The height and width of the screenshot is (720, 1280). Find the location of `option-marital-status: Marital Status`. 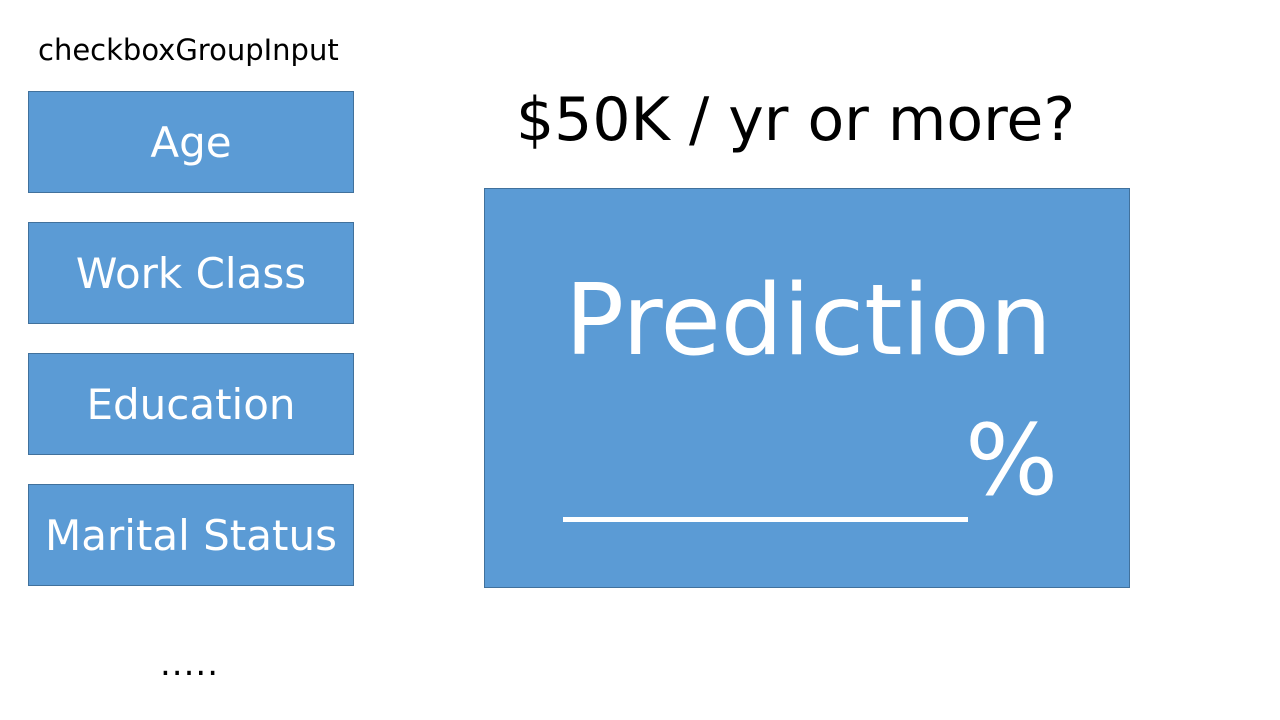

option-marital-status: Marital Status is located at coordinates (191, 535).